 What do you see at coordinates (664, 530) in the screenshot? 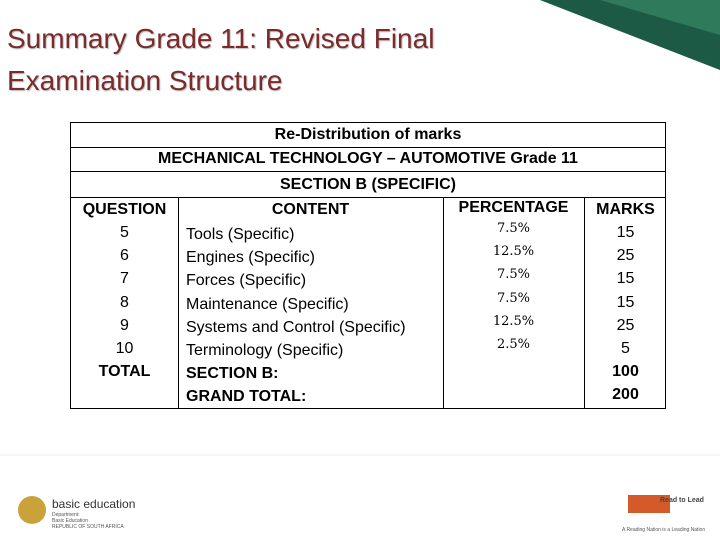
I see `logo-sub: A Reading Nation is a Leading Nation` at bounding box center [664, 530].